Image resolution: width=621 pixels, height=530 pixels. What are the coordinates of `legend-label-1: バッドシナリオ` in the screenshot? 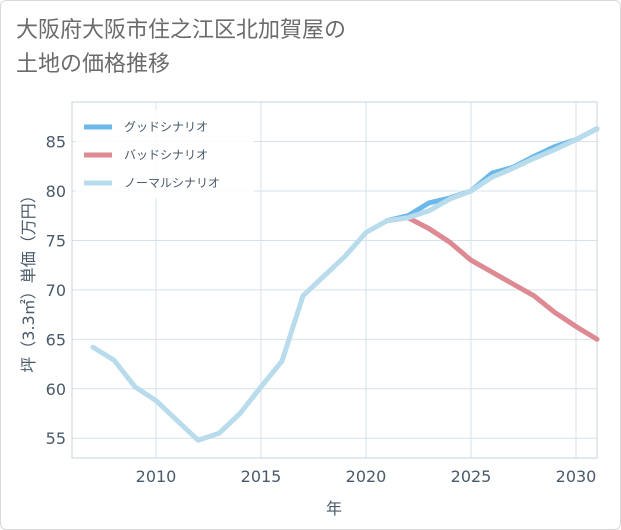 It's located at (166, 155).